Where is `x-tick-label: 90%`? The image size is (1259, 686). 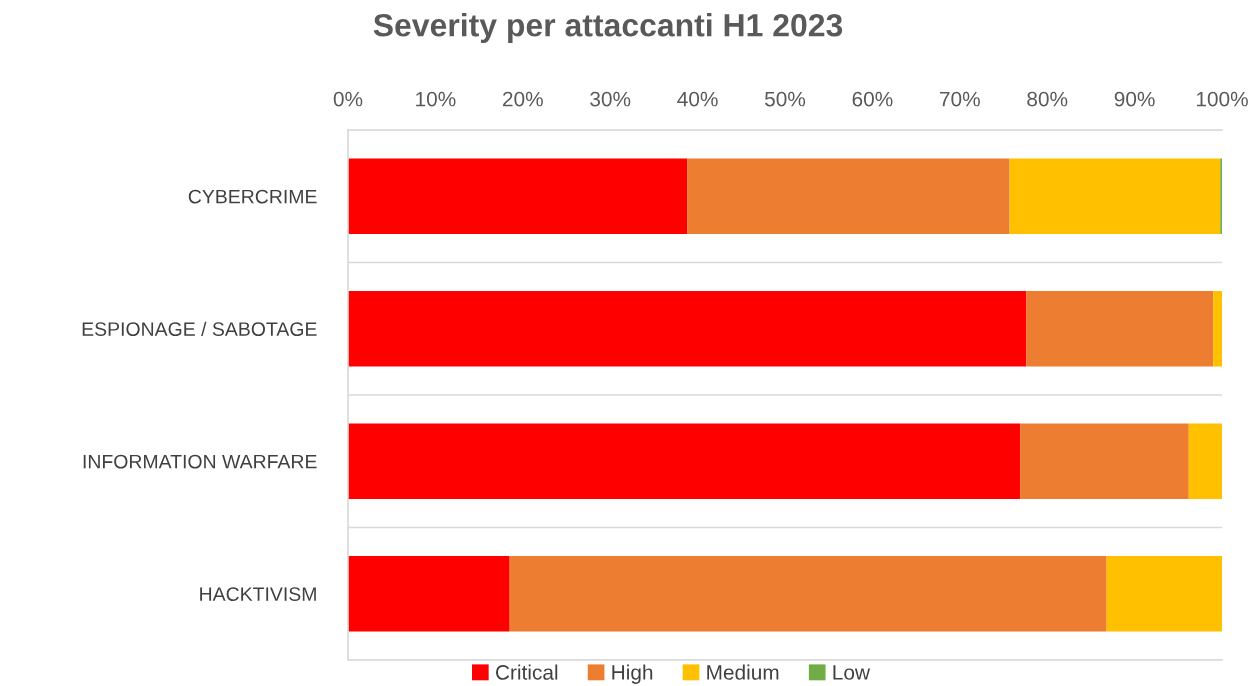
x-tick-label: 90% is located at coordinates (1134, 99).